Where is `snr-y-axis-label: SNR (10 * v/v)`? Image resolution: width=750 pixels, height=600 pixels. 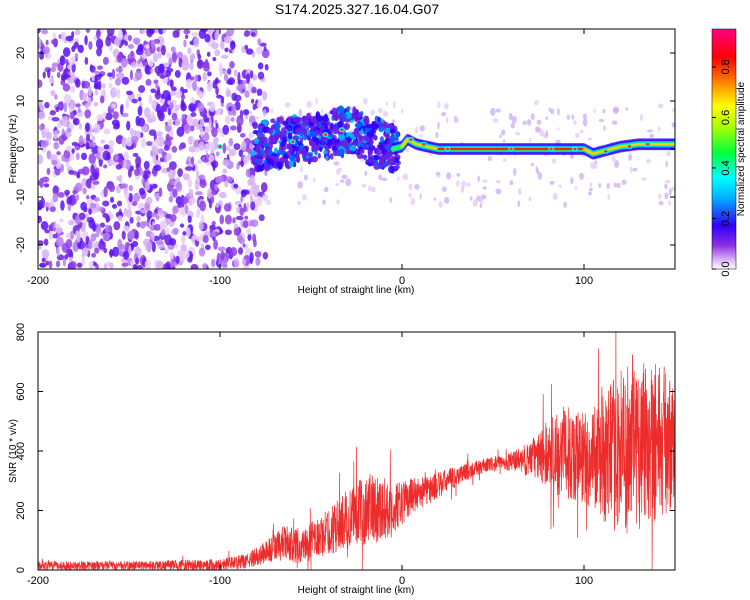 snr-y-axis-label: SNR (10 * v/v) is located at coordinates (13, 451).